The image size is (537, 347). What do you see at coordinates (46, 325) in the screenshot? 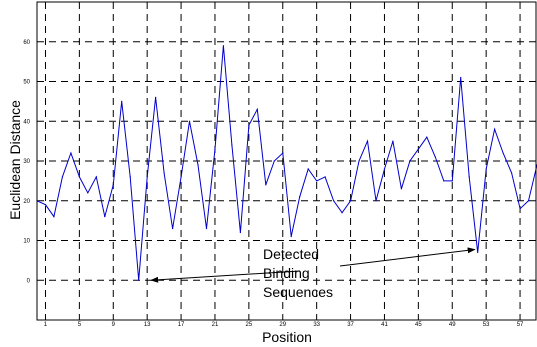
I see `x-tick-label: 1` at bounding box center [46, 325].